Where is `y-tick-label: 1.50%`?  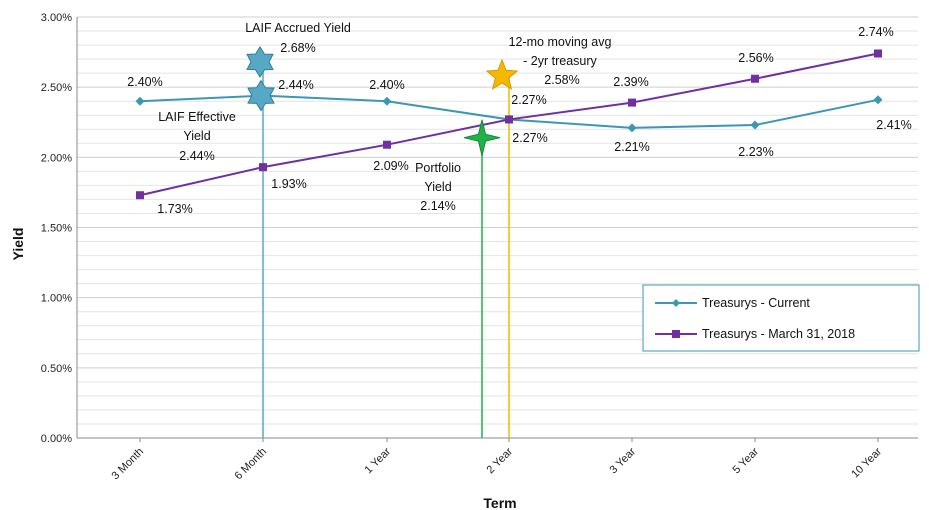
y-tick-label: 1.50% is located at coordinates (56, 229).